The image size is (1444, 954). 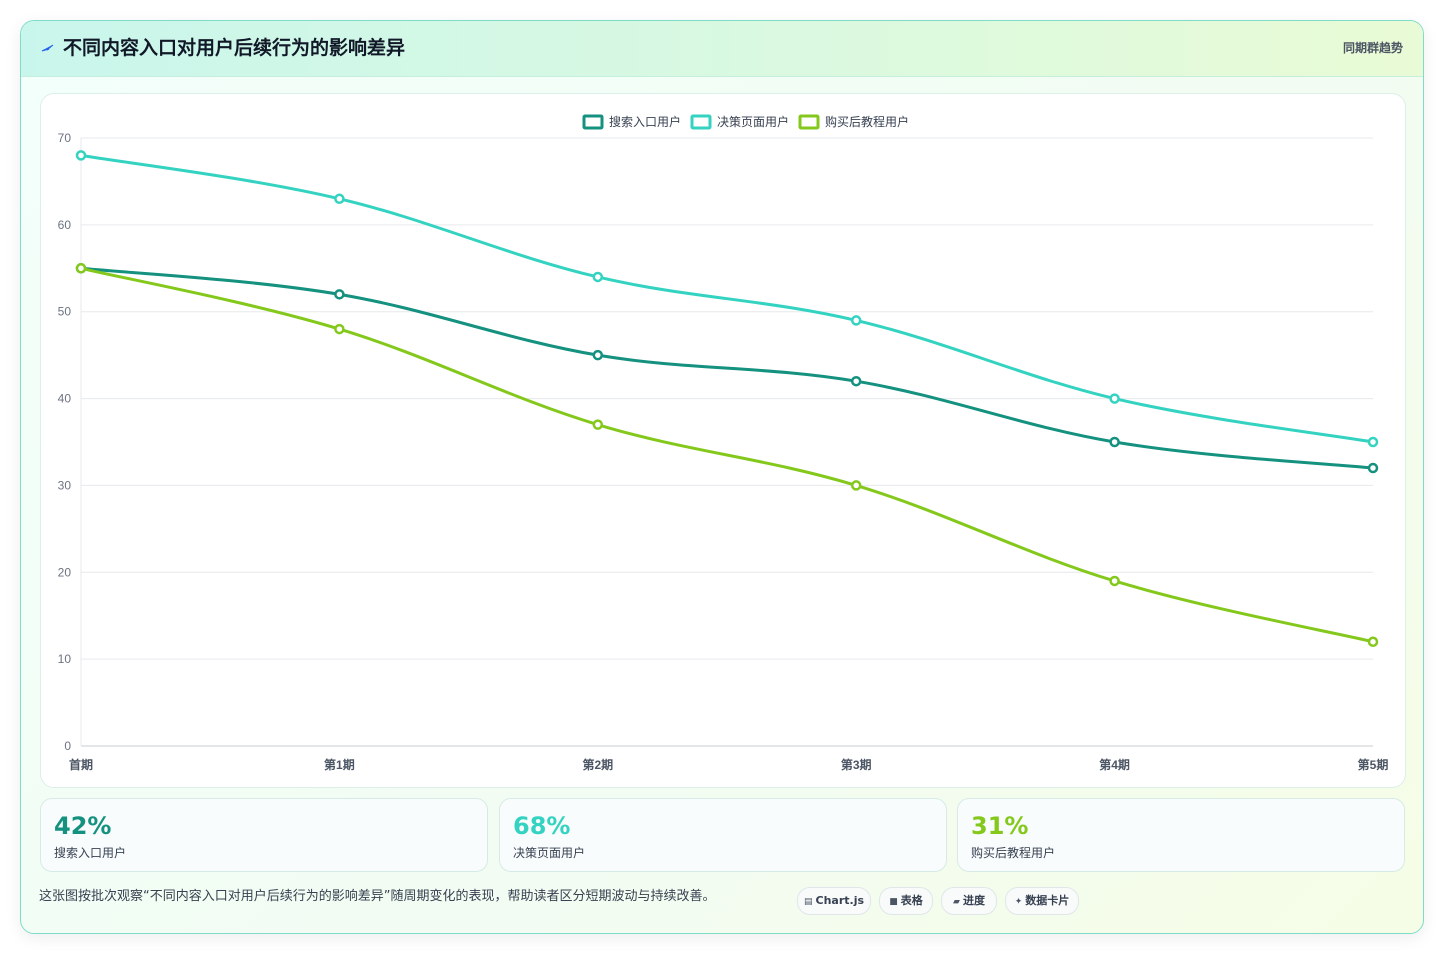 I want to click on pill-datacard: ✦ 数据卡片, so click(x=1042, y=901).